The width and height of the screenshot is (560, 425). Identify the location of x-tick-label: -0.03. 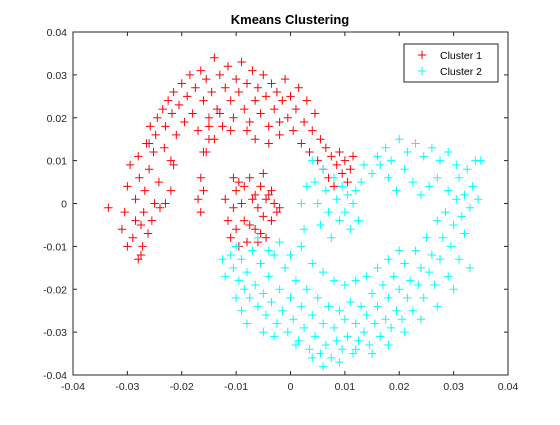
(127, 387).